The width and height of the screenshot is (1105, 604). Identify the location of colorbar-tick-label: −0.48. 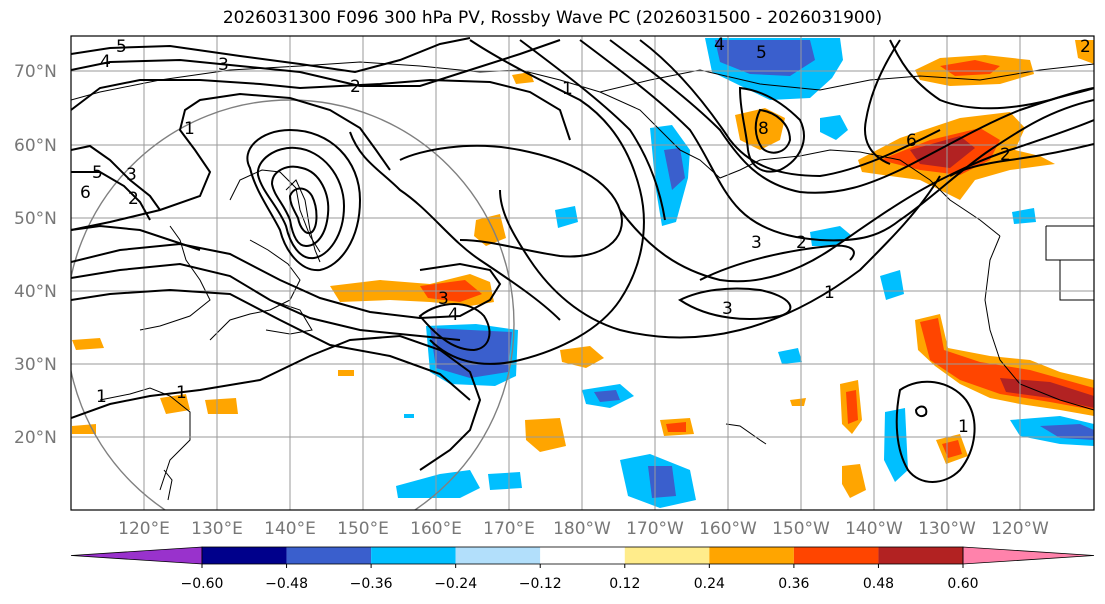
(286, 584).